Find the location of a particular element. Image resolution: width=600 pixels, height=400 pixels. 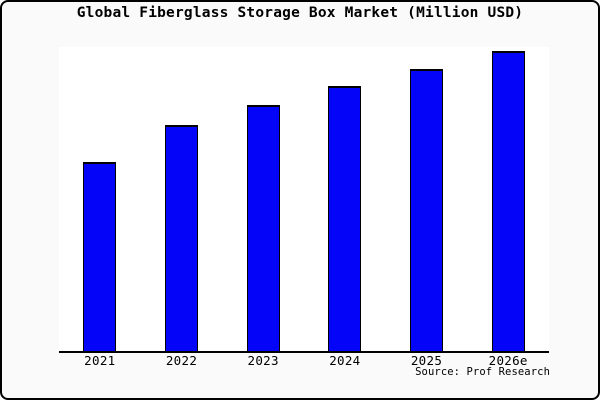

bar-slot-2021 is located at coordinates (100, 199).